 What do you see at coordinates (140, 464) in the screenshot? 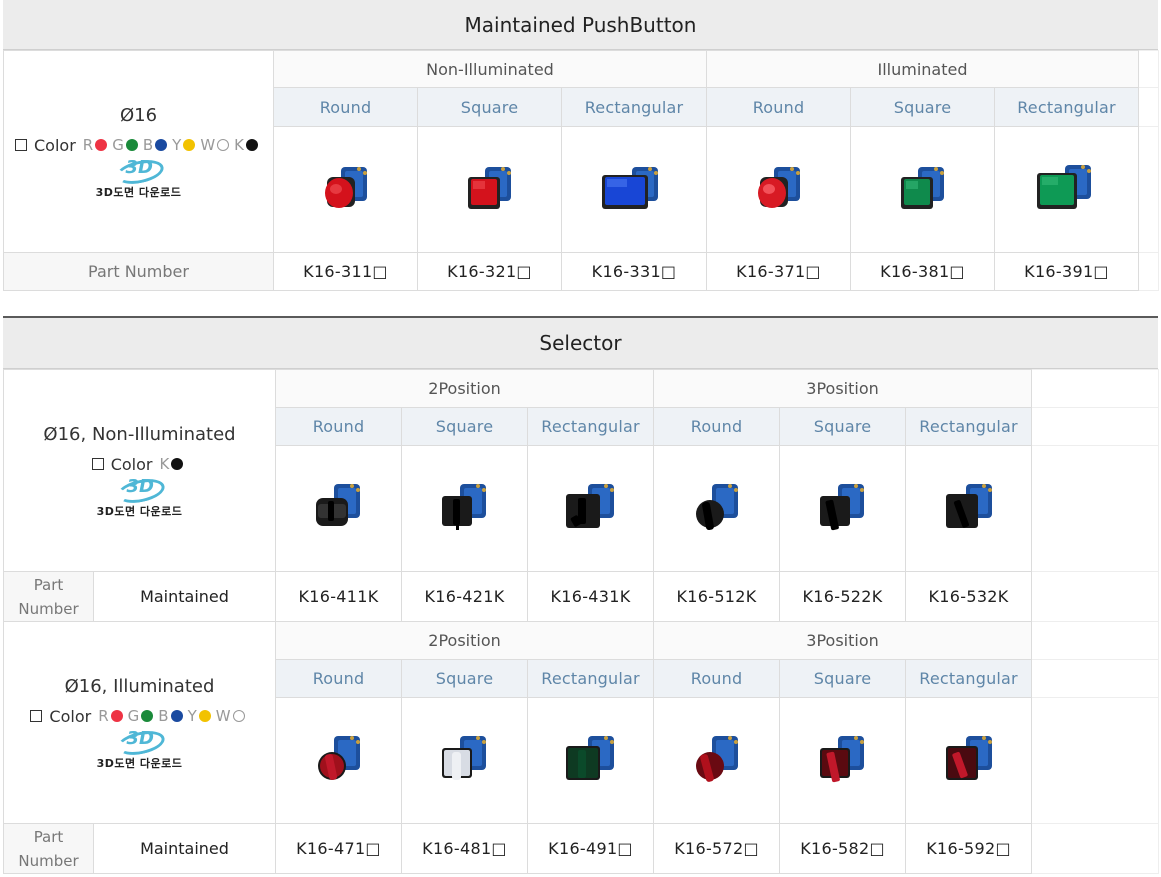
I see `selector-non-illuminated-colors: Color K` at bounding box center [140, 464].